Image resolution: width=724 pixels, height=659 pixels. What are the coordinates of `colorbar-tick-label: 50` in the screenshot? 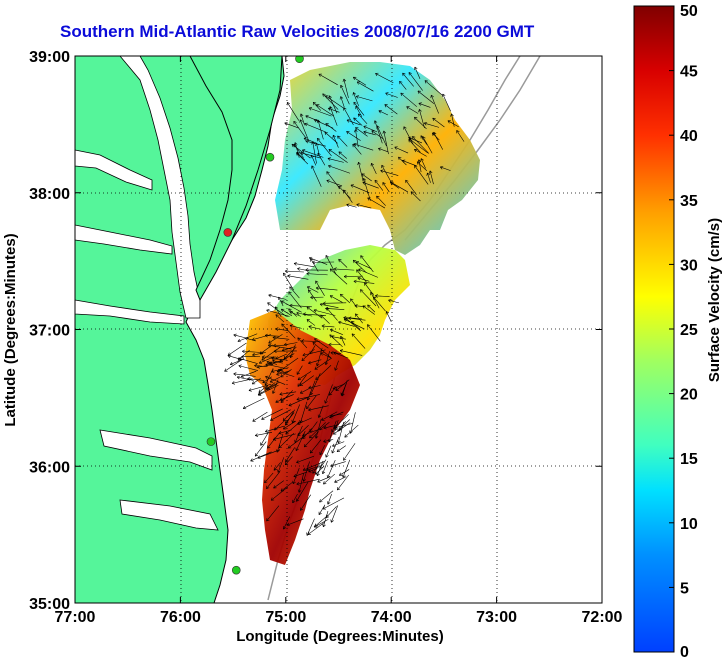 It's located at (689, 11).